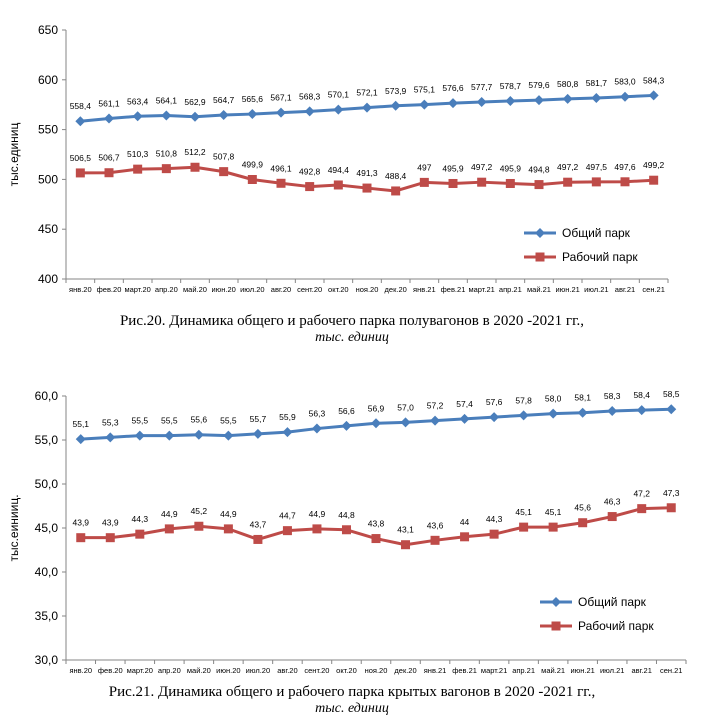  Describe the element at coordinates (47, 528) in the screenshot. I see `y-tick-label: 45,0` at that location.